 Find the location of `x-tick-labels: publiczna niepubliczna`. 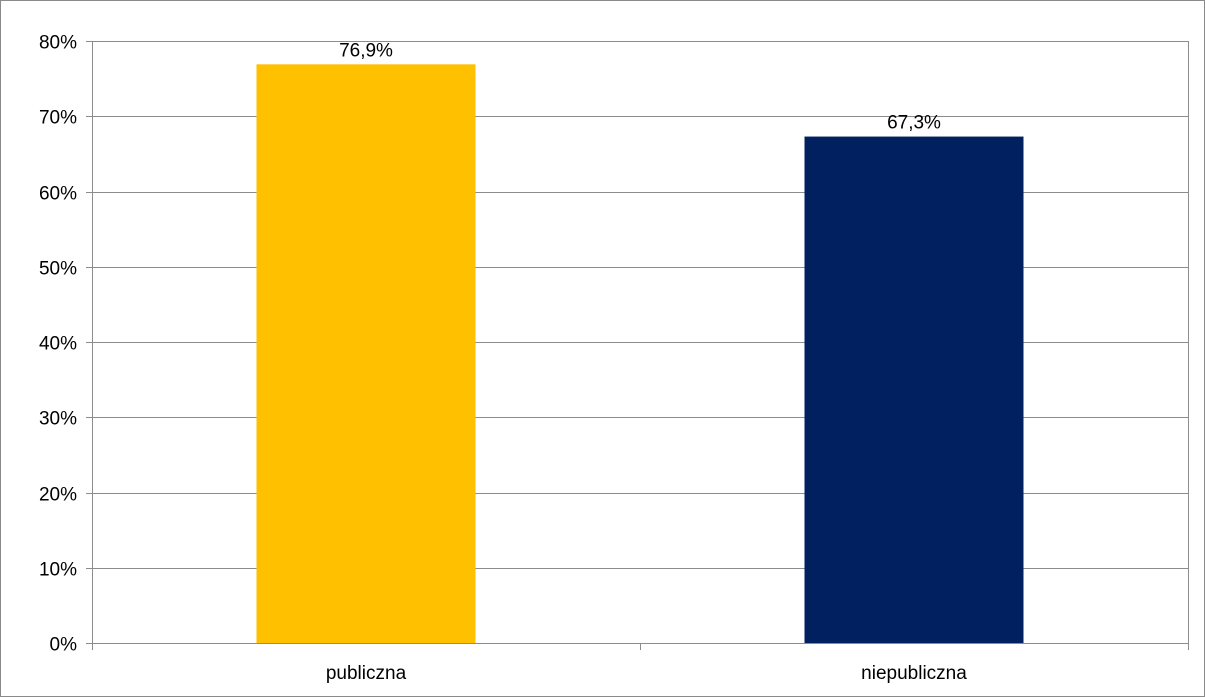

x-tick-labels: publiczna niepubliczna is located at coordinates (646, 673).